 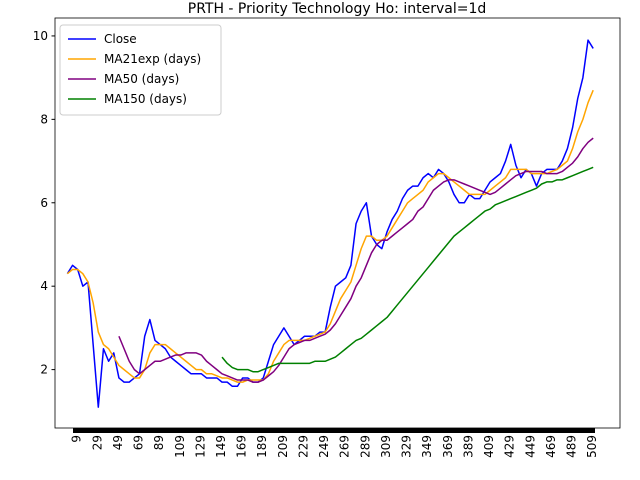 What do you see at coordinates (489, 446) in the screenshot?
I see `x-tick-label: 409` at bounding box center [489, 446].